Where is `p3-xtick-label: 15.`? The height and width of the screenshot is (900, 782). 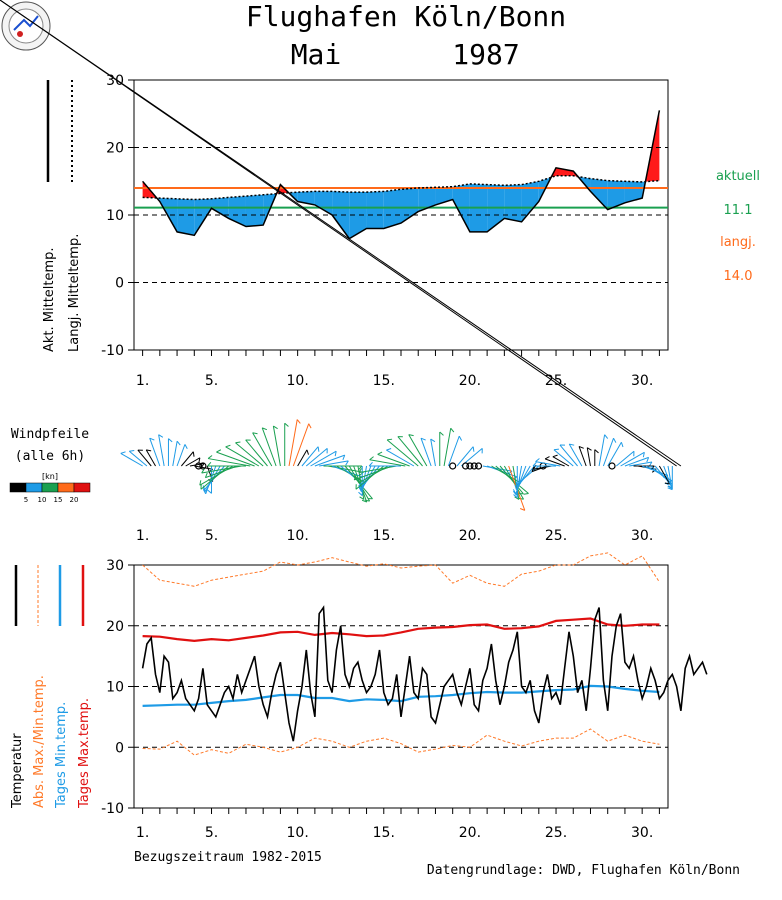
p3-xtick-label: 15. is located at coordinates (384, 833).